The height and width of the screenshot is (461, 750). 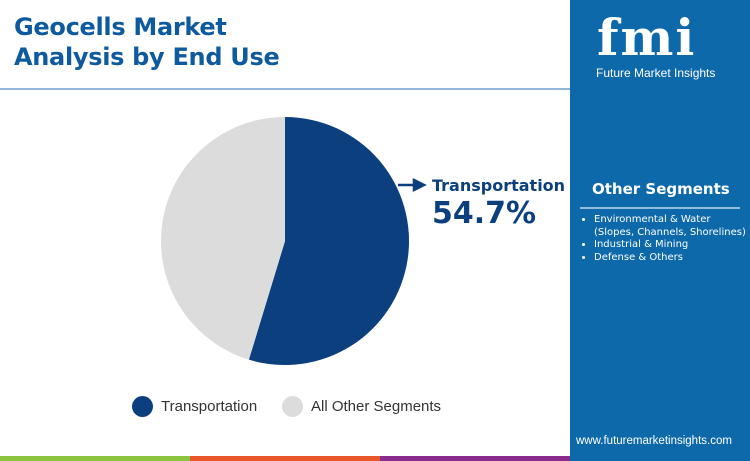 I want to click on bottom-bar-purple, so click(x=475, y=458).